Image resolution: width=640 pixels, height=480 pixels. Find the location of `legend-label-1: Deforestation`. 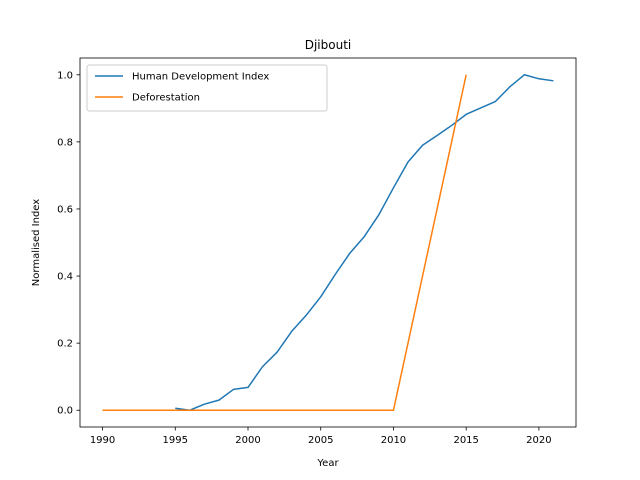

legend-label-1: Deforestation is located at coordinates (166, 98).